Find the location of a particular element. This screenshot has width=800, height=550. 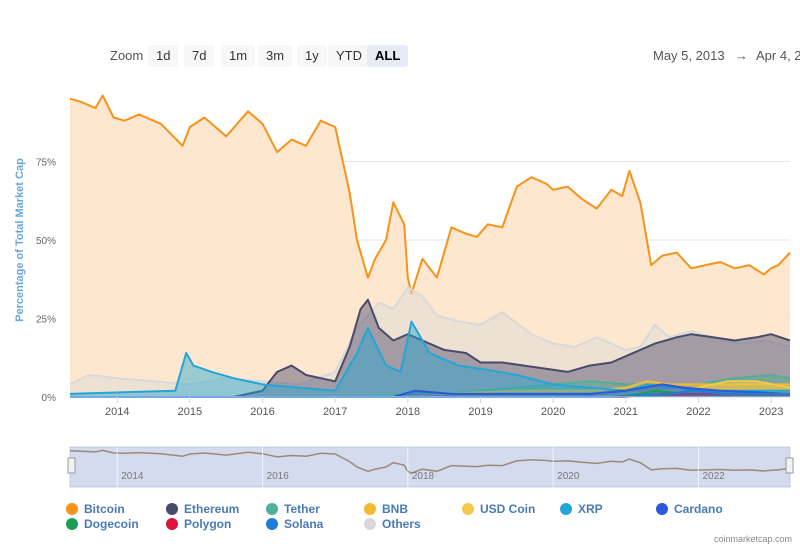

zoom-ytd-button: YTD is located at coordinates (349, 56).